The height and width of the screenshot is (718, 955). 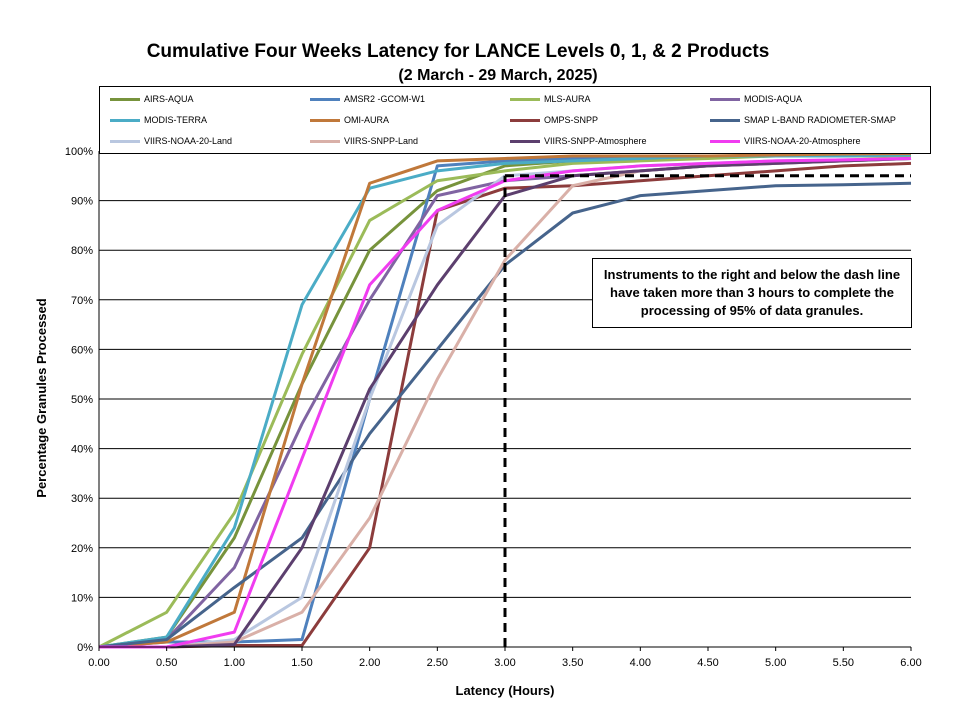 I want to click on legend-item: OMPS-SNPP, so click(x=554, y=120).